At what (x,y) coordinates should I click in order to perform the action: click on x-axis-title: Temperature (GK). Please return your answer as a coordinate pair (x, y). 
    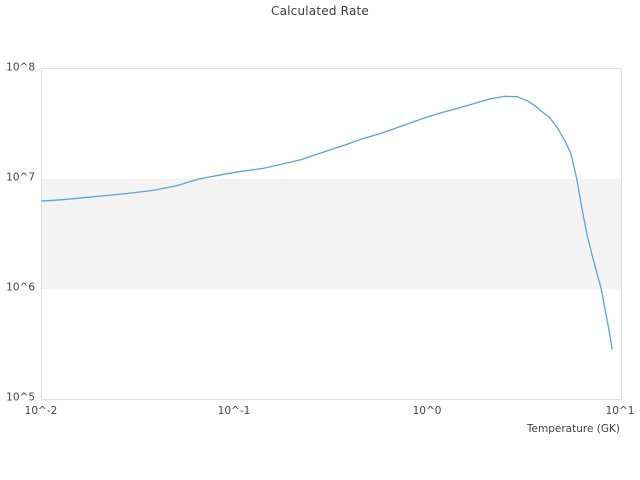
    Looking at the image, I should click on (573, 429).